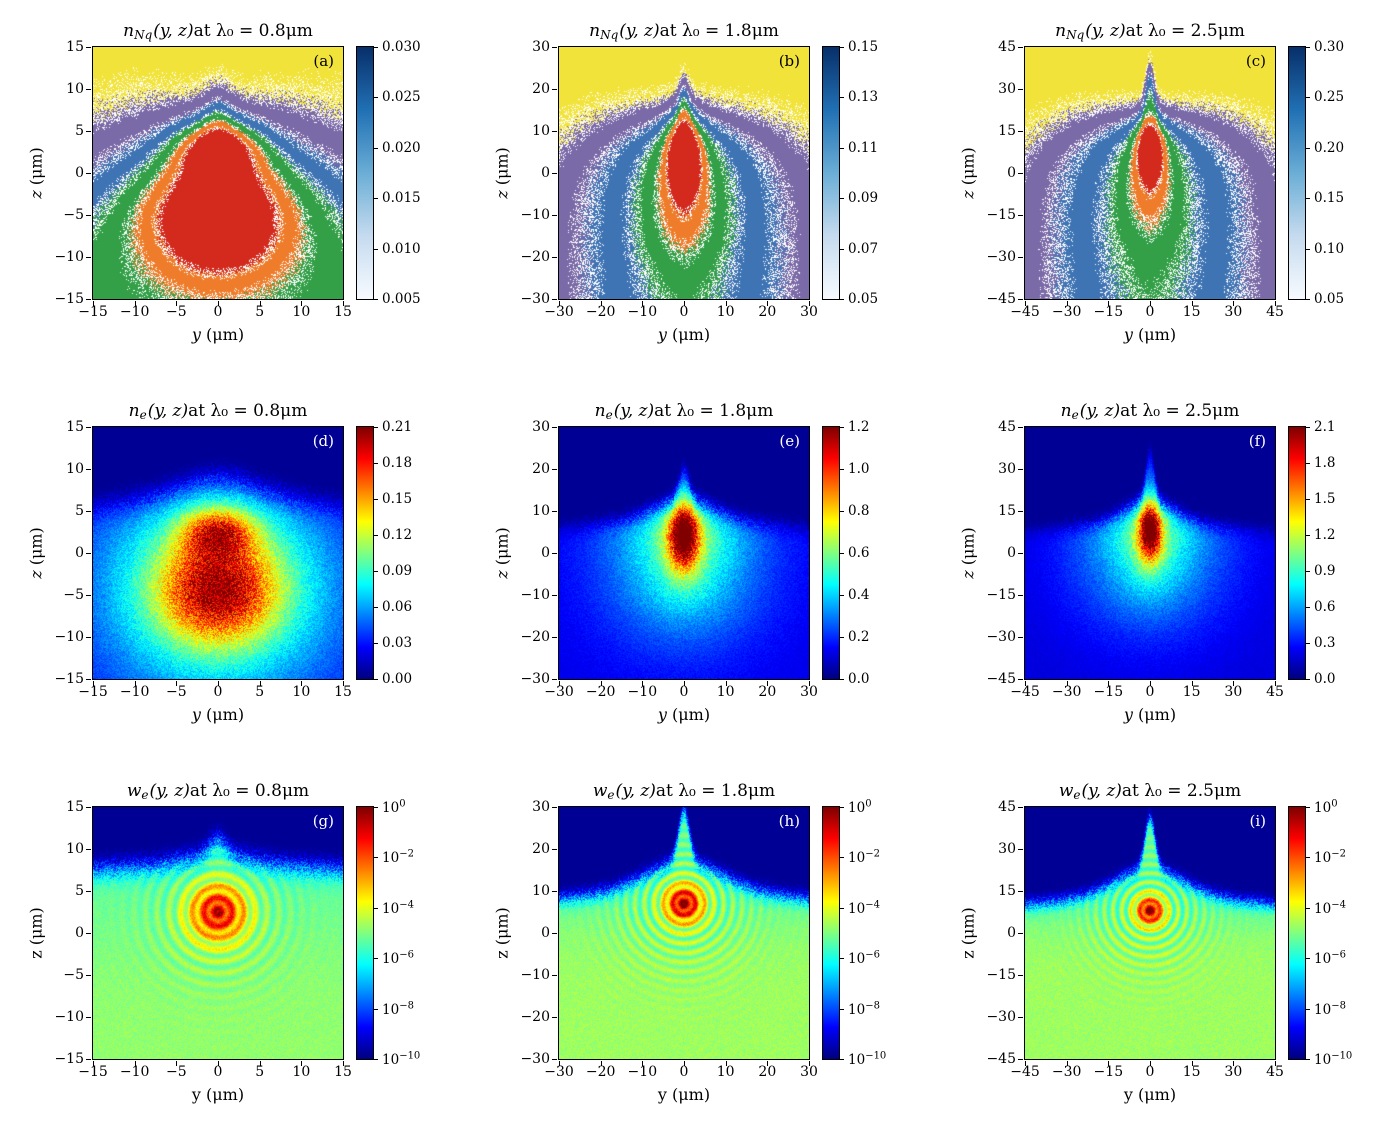  Describe the element at coordinates (1007, 47) in the screenshot. I see `y-tick-label: 45` at that location.